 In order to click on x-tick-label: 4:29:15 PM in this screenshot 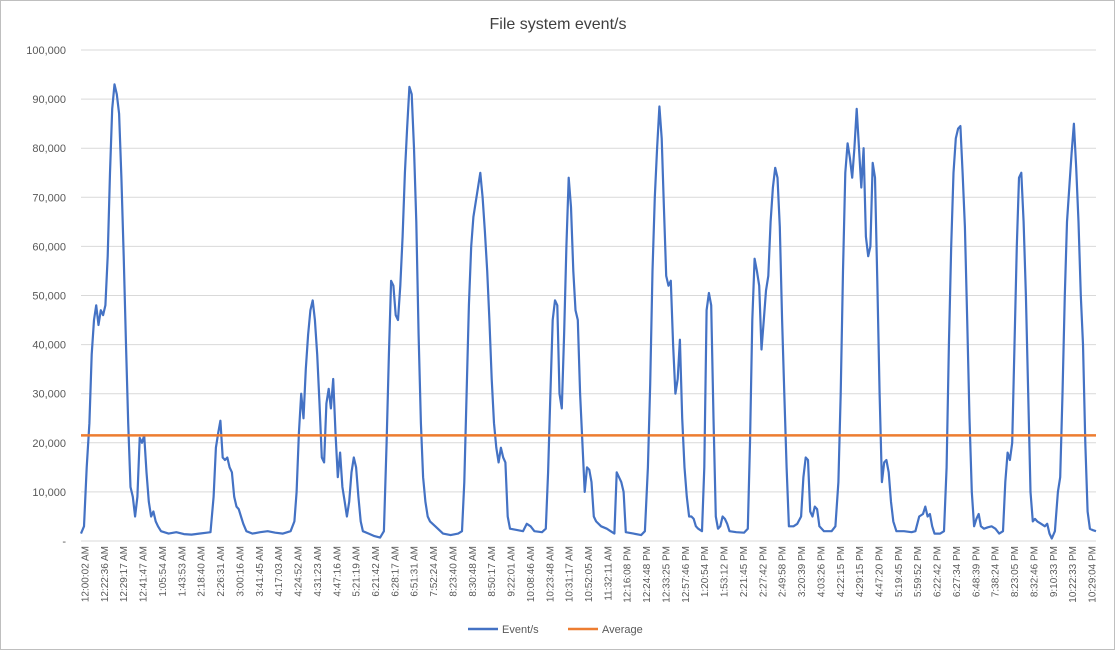, I will do `click(860, 571)`.